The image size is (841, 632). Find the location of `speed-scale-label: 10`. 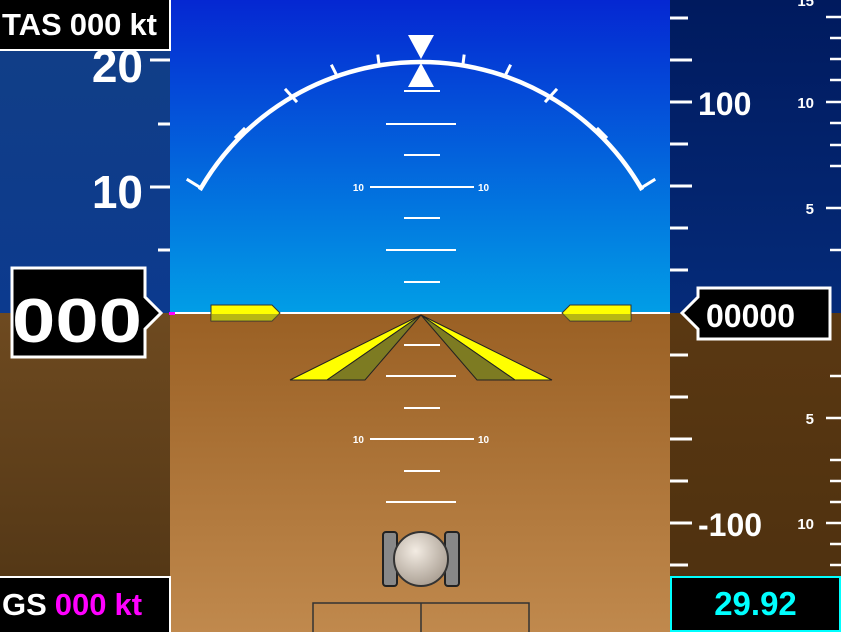

speed-scale-label: 10 is located at coordinates (117, 192).